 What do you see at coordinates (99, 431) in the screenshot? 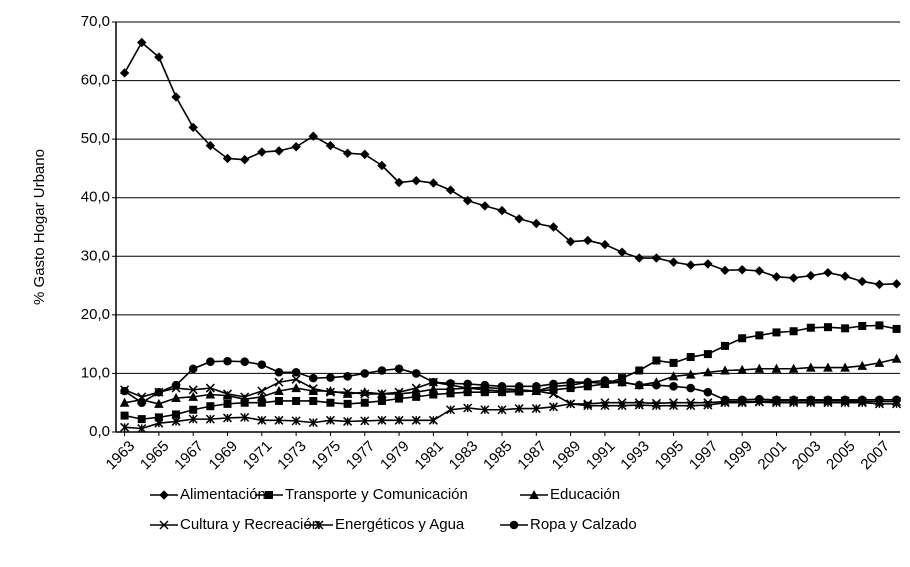
I see `y-tick-label: 0,0` at bounding box center [99, 431].